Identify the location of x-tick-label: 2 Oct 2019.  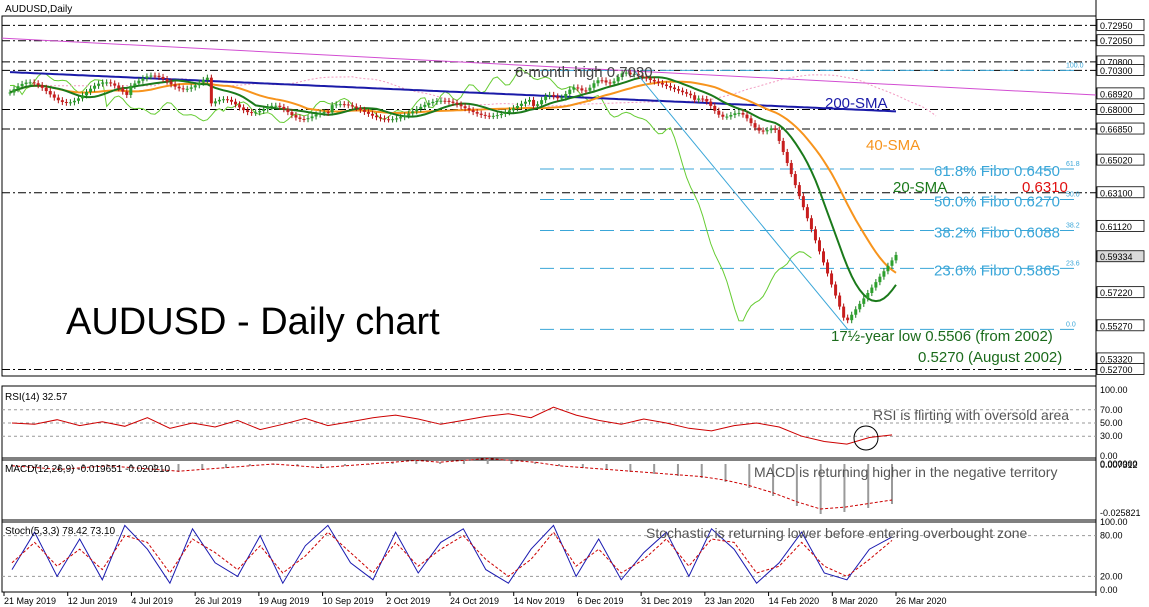
(408, 601).